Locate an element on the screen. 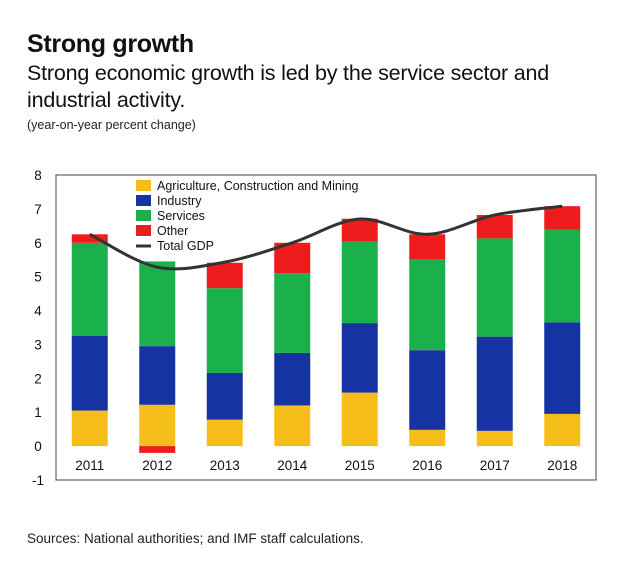 This screenshot has height=577, width=620. legend-label: Other is located at coordinates (172, 231).